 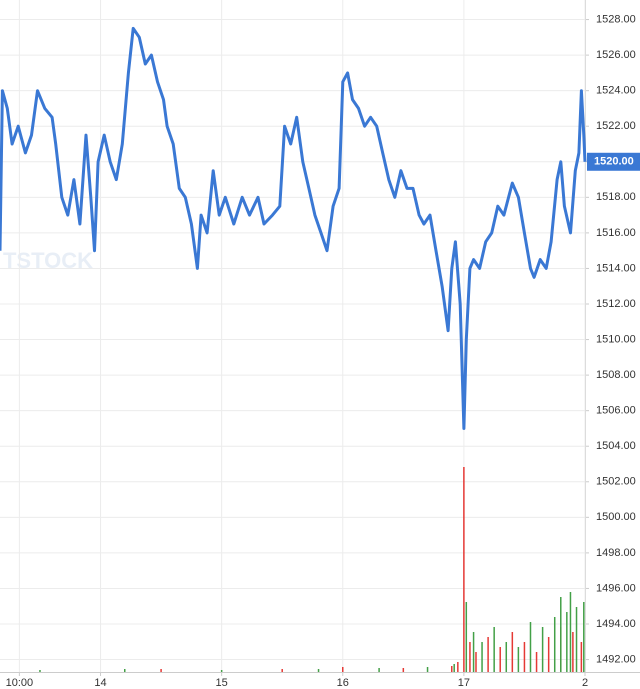 What do you see at coordinates (585, 683) in the screenshot?
I see `x-tick-label: 2` at bounding box center [585, 683].